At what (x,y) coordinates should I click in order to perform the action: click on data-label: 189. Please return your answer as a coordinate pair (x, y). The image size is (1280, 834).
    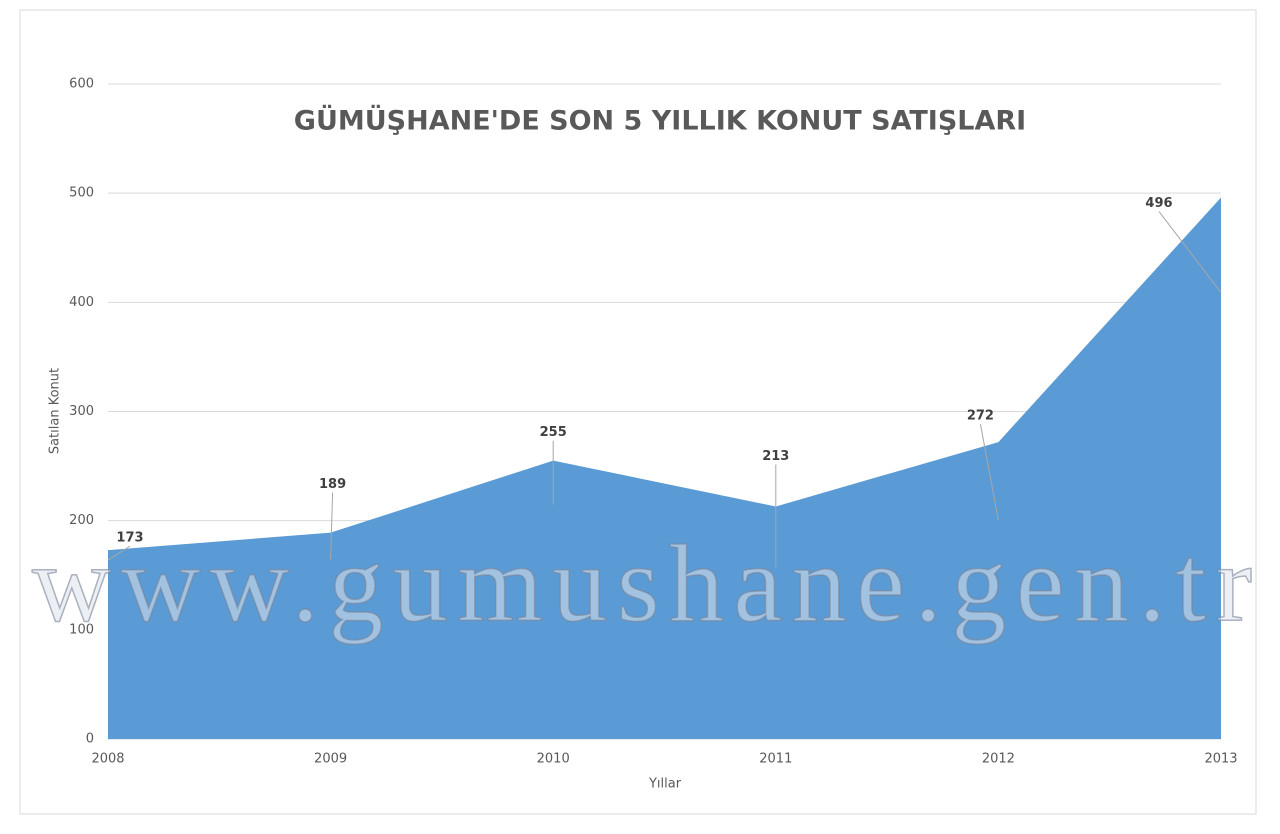
    Looking at the image, I should click on (332, 484).